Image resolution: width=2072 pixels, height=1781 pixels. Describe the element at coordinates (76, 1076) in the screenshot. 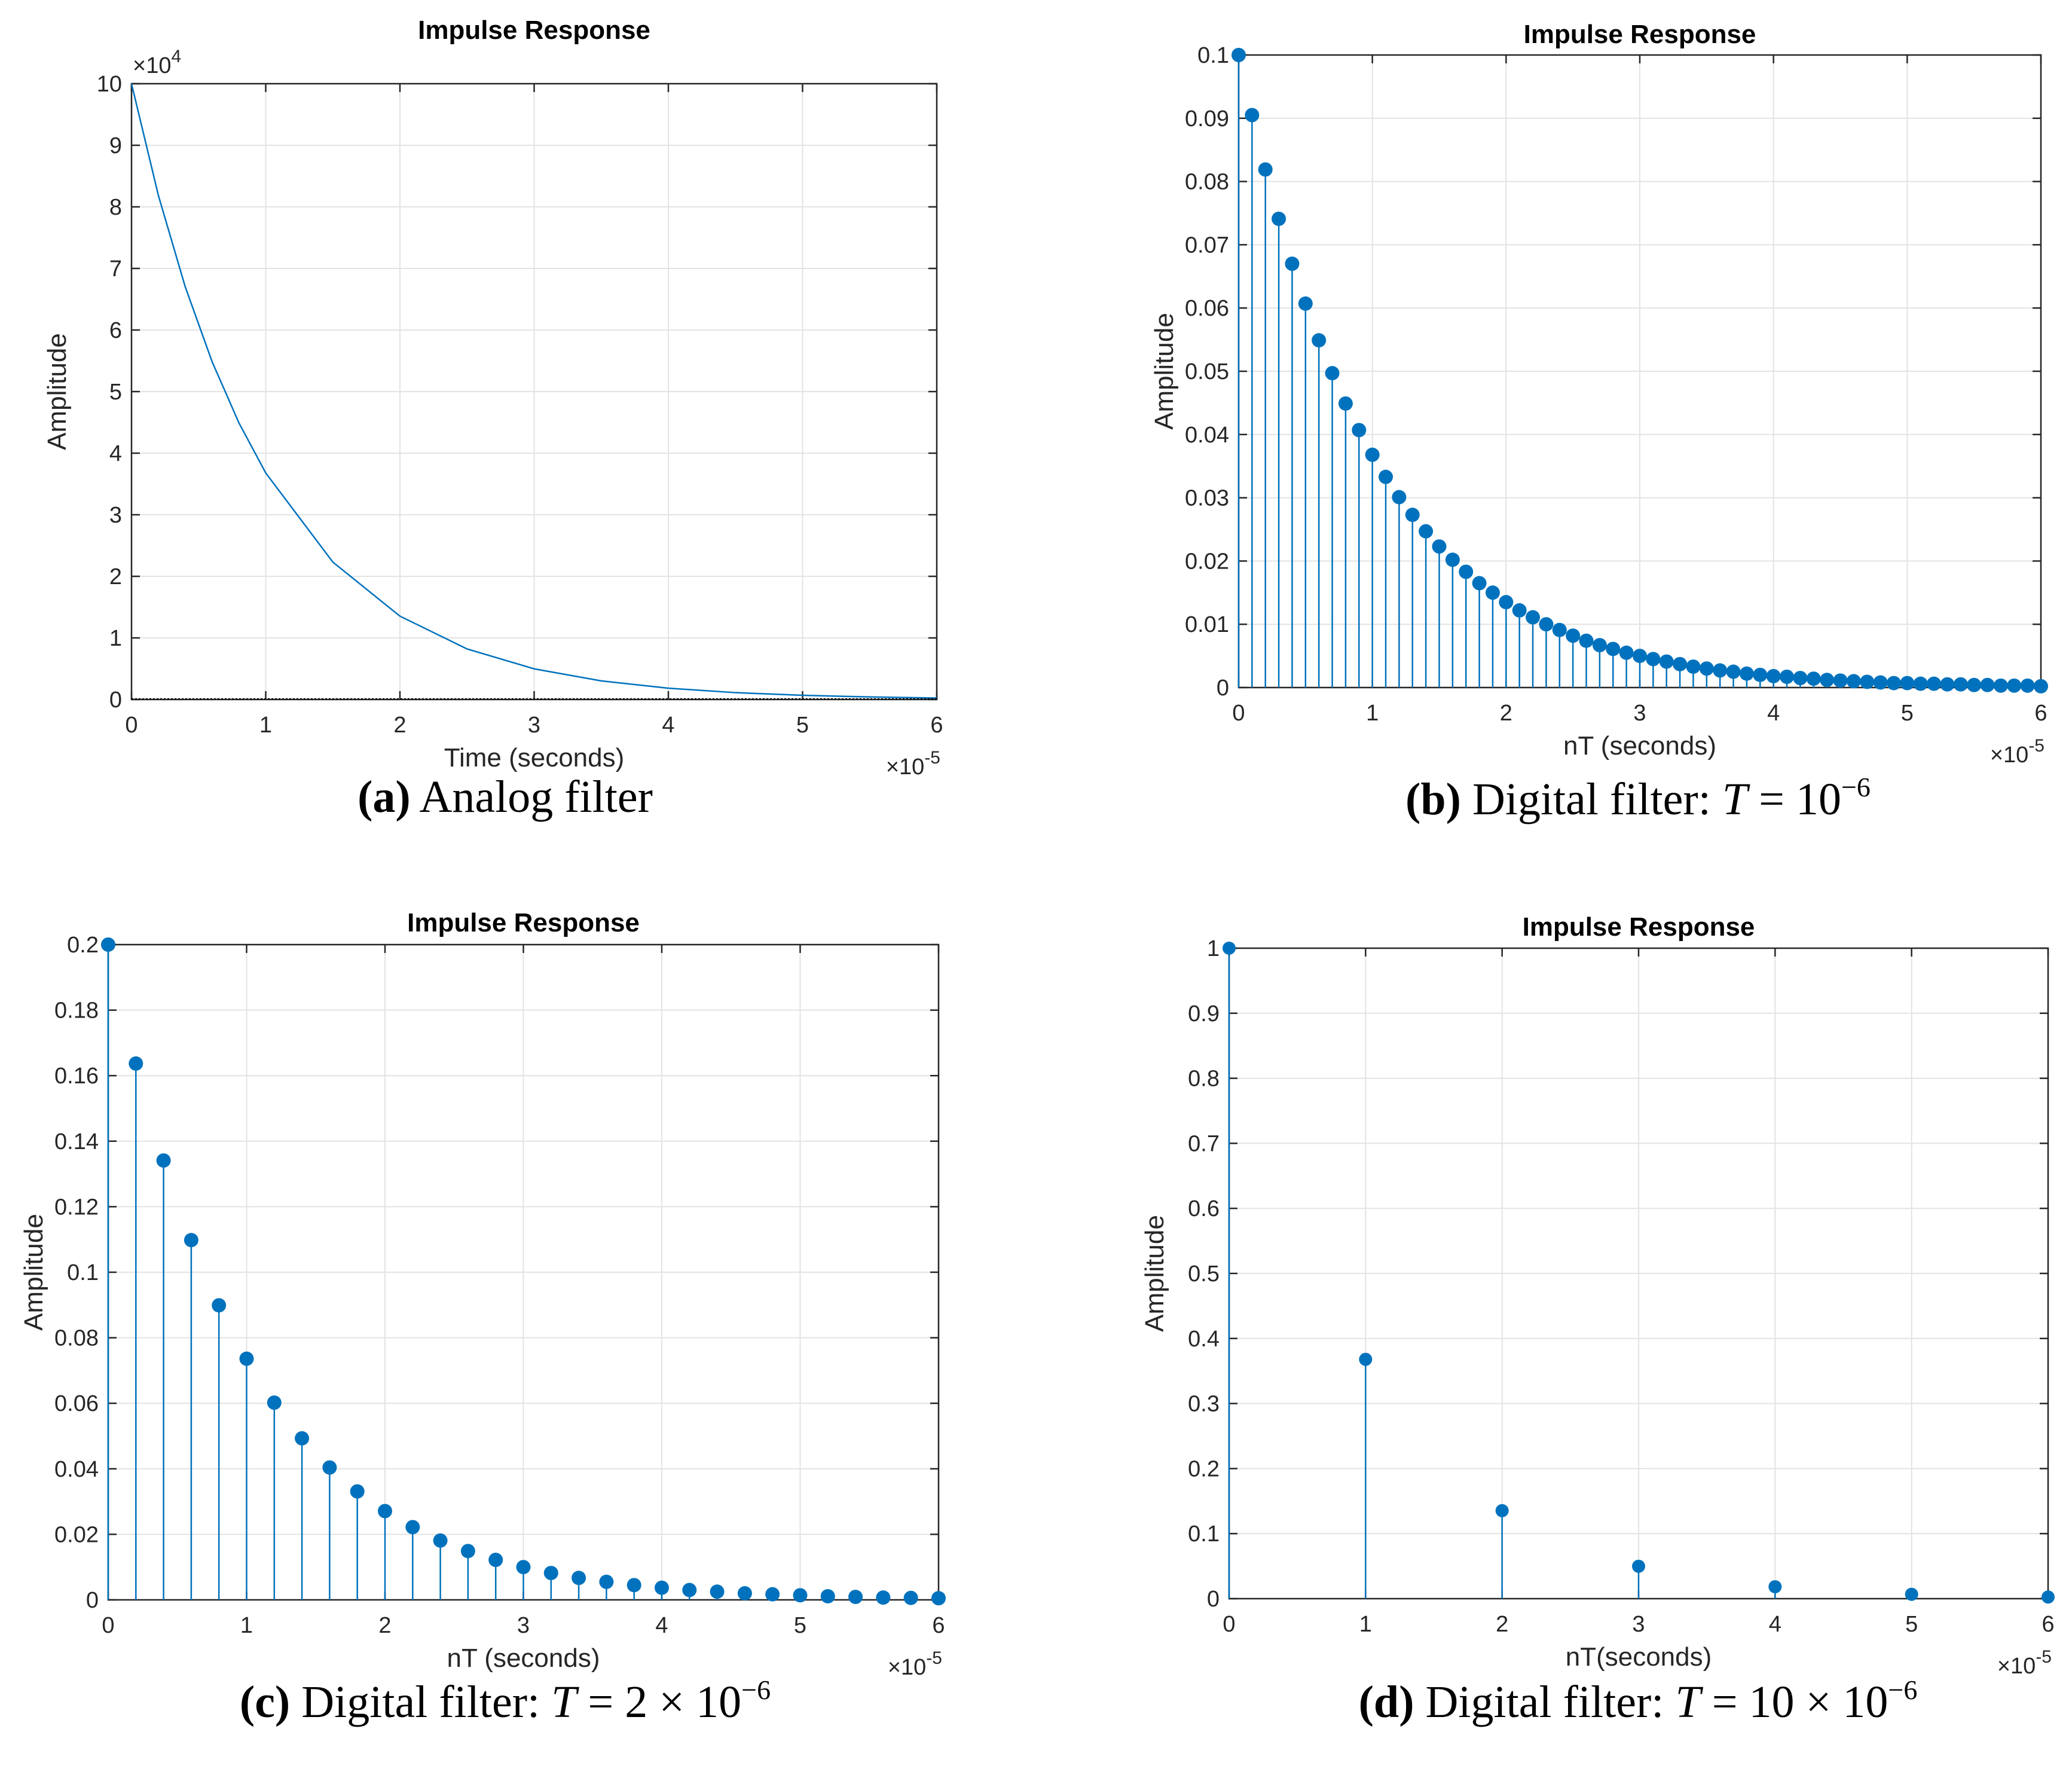

I see `y-tick-label: 0.16` at that location.